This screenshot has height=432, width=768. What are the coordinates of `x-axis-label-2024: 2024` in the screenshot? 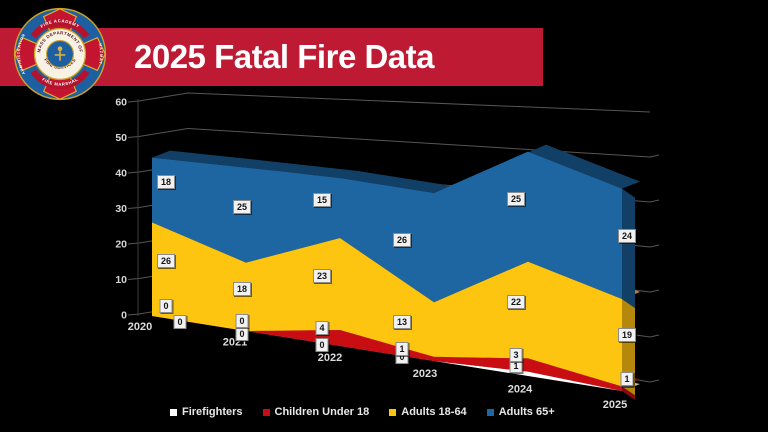 It's located at (520, 389).